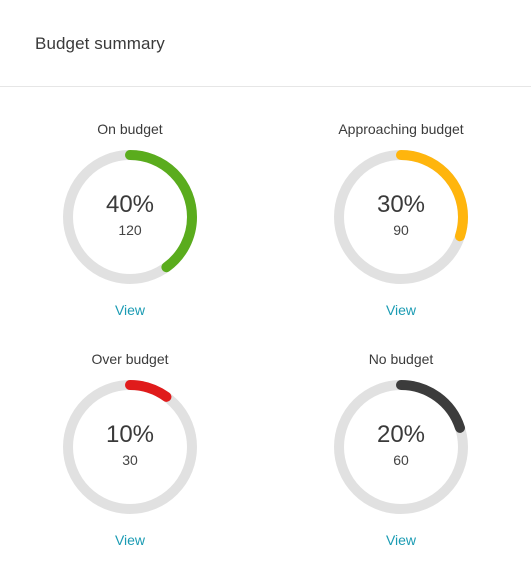 This screenshot has width=531, height=580. I want to click on donut-gauge: 40% 120, so click(130, 217).